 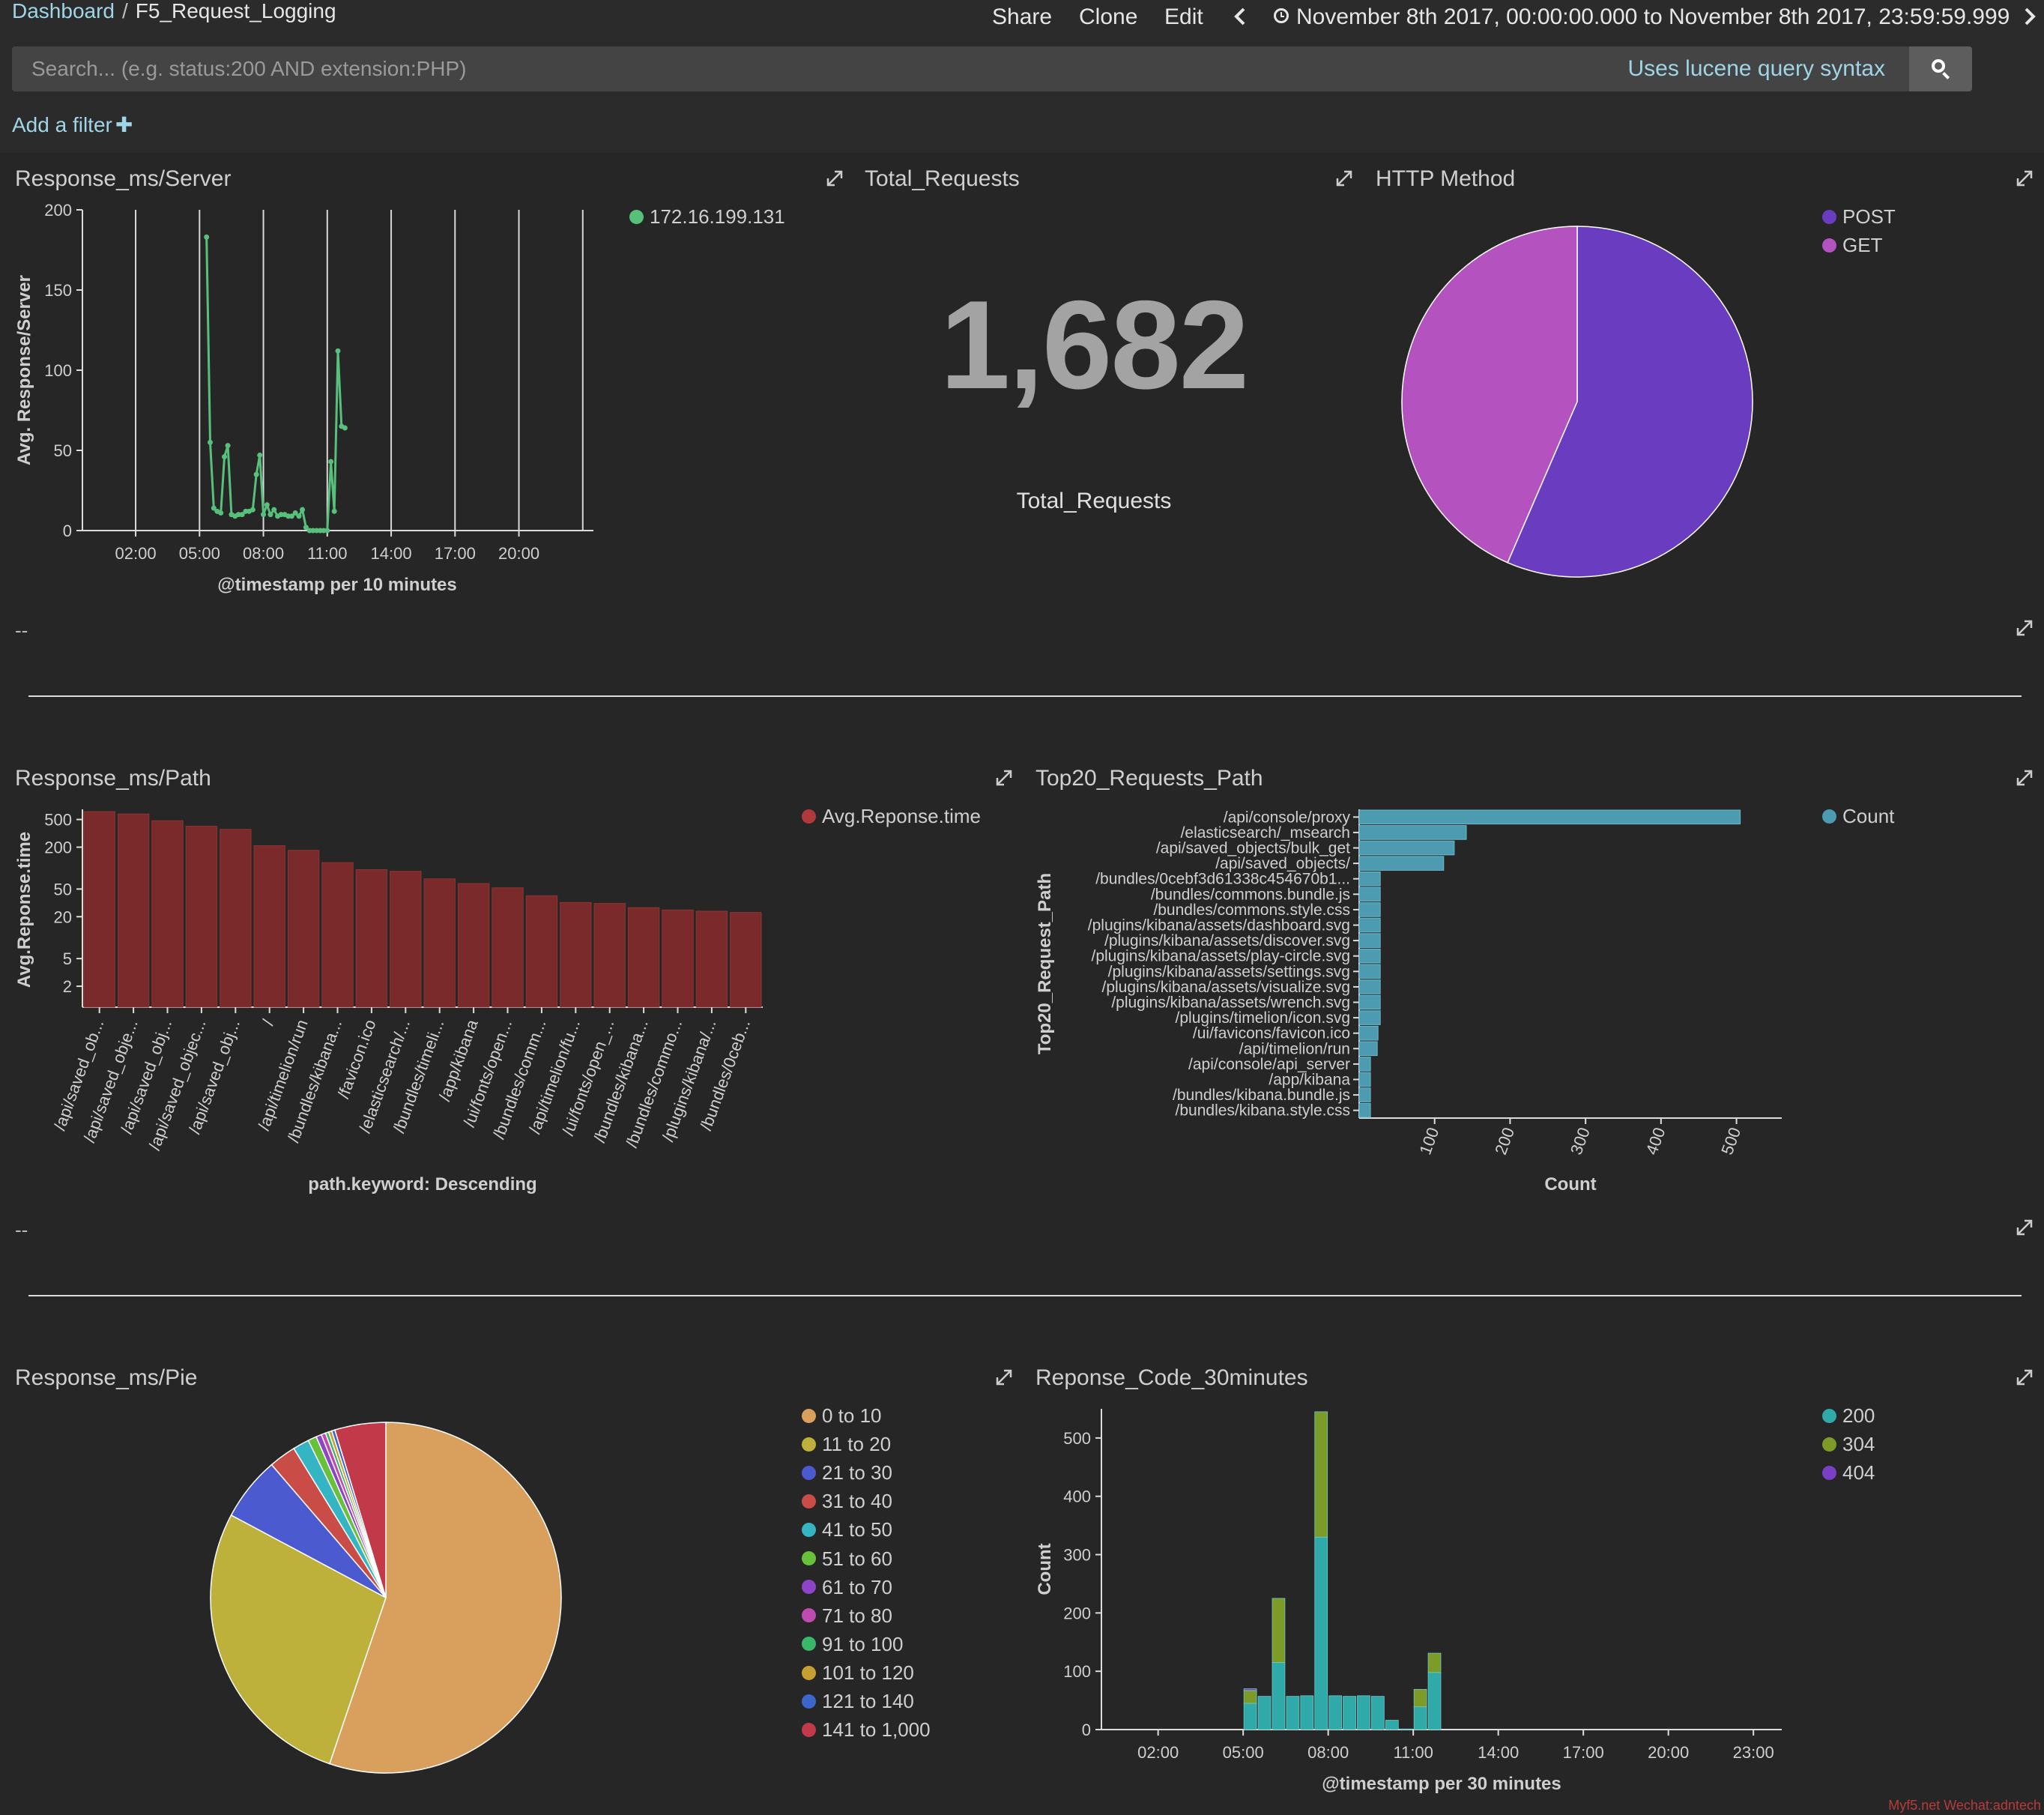 What do you see at coordinates (847, 1472) in the screenshot?
I see `legend-item: 21 to 30` at bounding box center [847, 1472].